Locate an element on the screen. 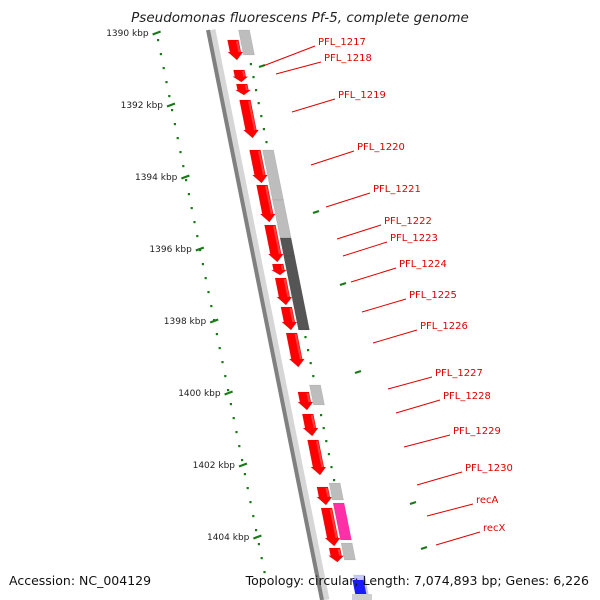 Image resolution: width=600 pixels, height=600 pixels. tick-label-1394: 1394 kbp is located at coordinates (156, 178).